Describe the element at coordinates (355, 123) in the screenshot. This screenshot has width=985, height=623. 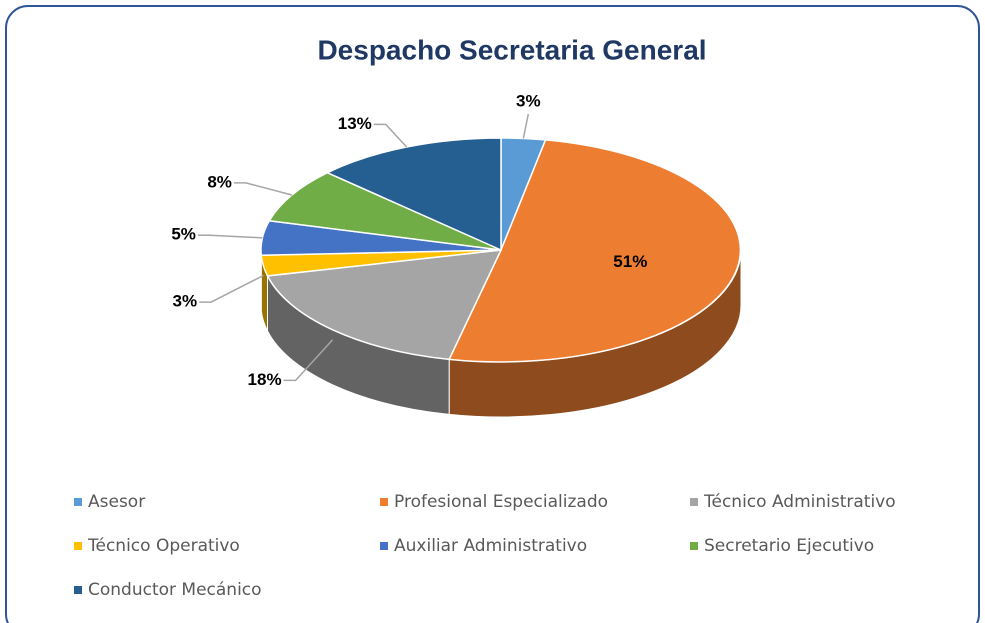
I see `data-label: 13%` at that location.